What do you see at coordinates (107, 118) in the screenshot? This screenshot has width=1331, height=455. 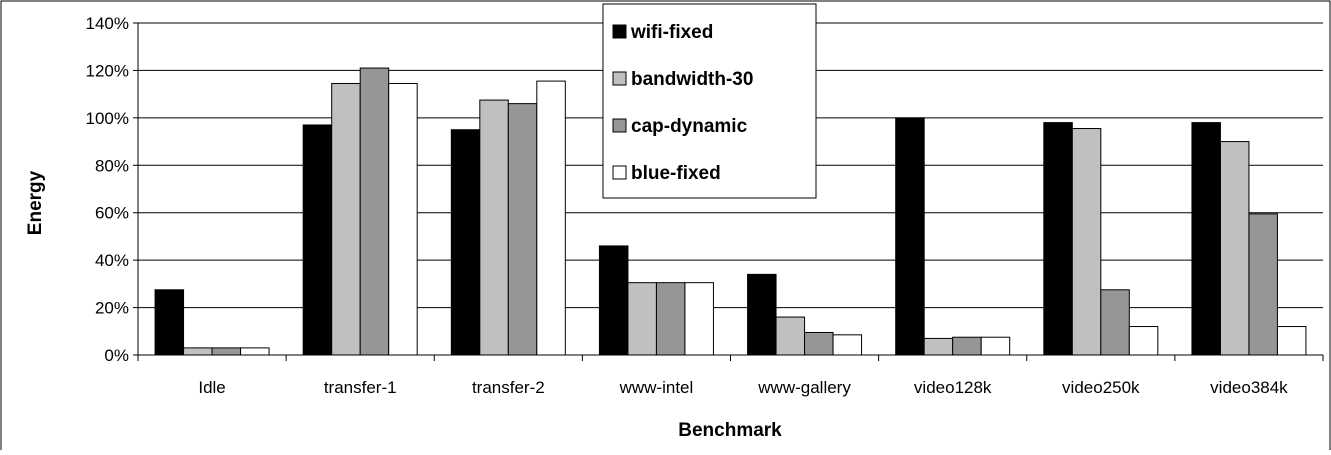 I see `y-tick-label: 100%` at bounding box center [107, 118].